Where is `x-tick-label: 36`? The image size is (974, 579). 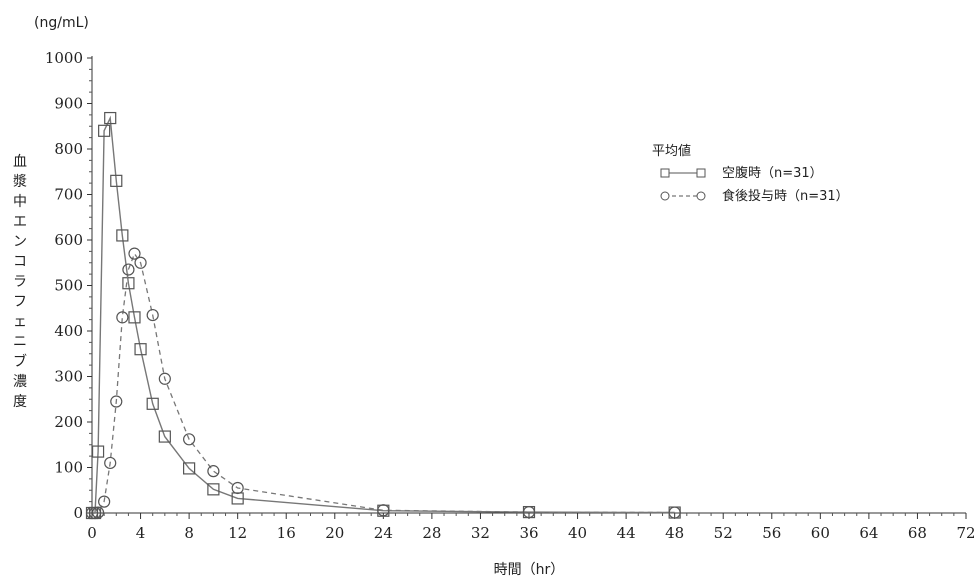
x-tick-label: 36 is located at coordinates (528, 533).